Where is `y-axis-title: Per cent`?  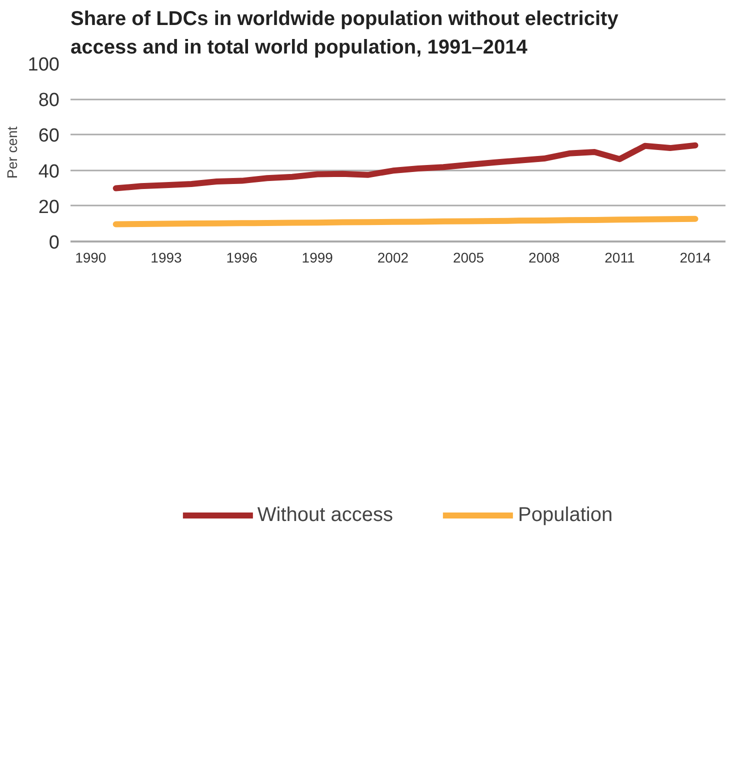 y-axis-title: Per cent is located at coordinates (12, 152).